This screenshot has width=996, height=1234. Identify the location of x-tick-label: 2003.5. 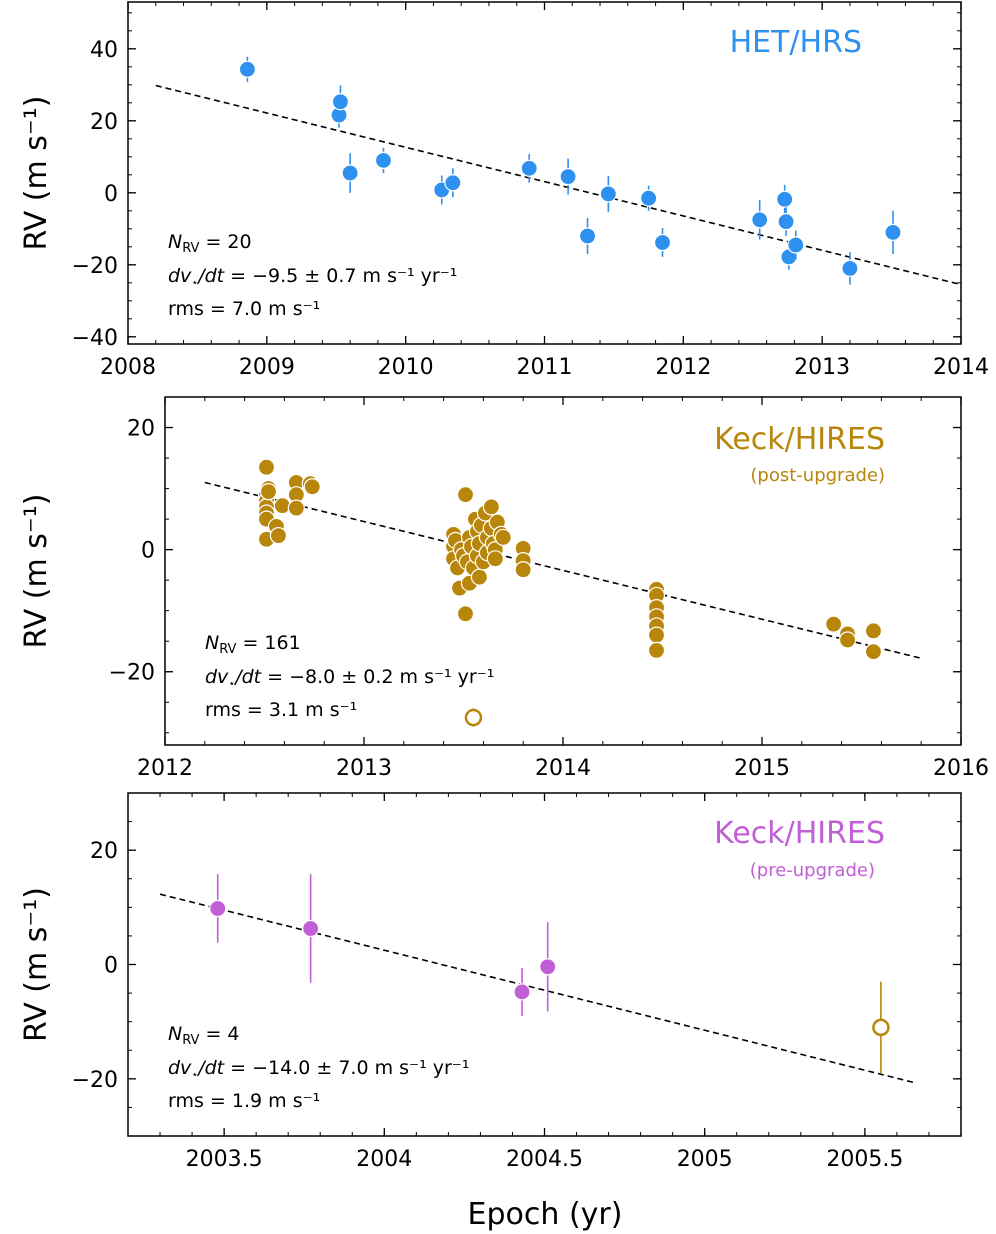
(224, 1159).